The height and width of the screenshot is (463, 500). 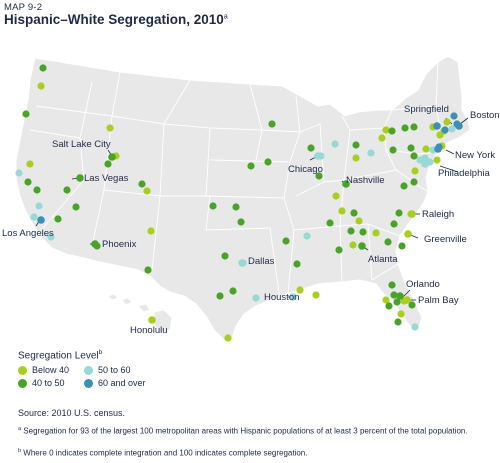 I want to click on city-label-phoenix: Phoenix, so click(x=119, y=244).